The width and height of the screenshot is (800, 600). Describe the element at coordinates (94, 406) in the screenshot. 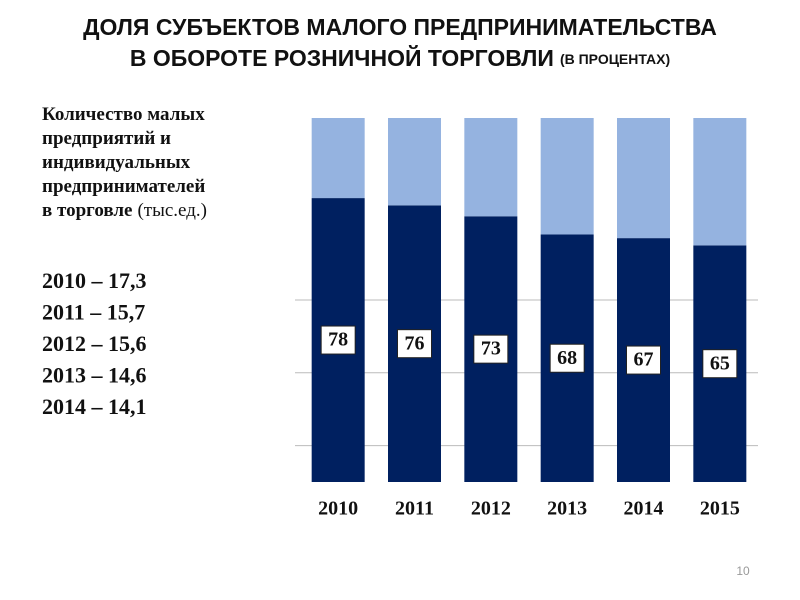

I see `side-list-item: 2014 – 14,1` at that location.